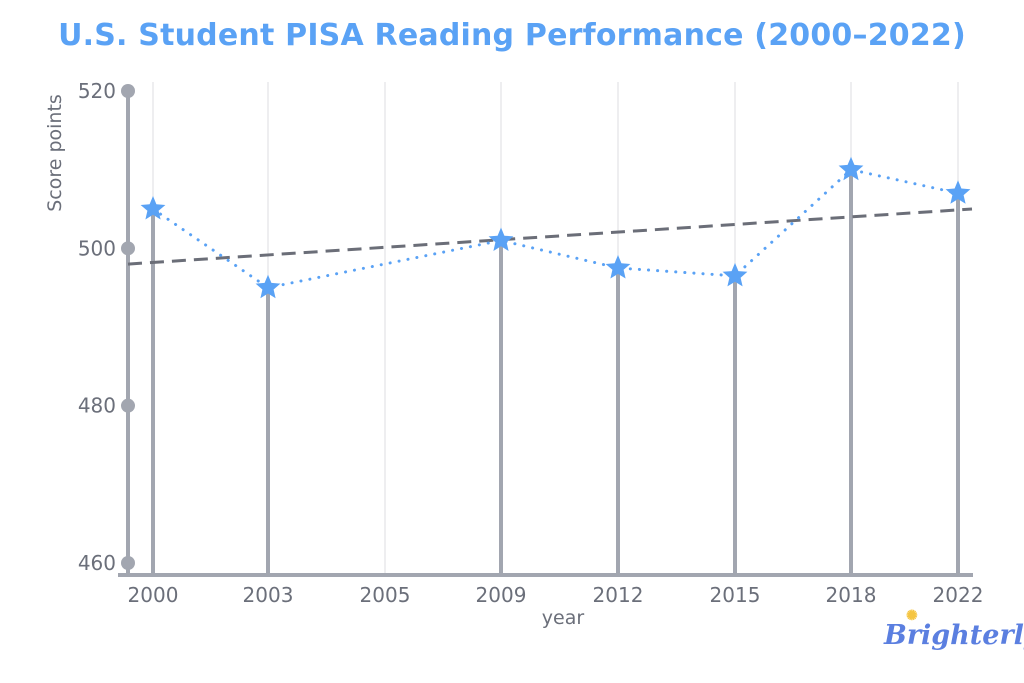 This screenshot has width=1024, height=683. Describe the element at coordinates (550, 236) in the screenshot. I see `trend-line` at that location.